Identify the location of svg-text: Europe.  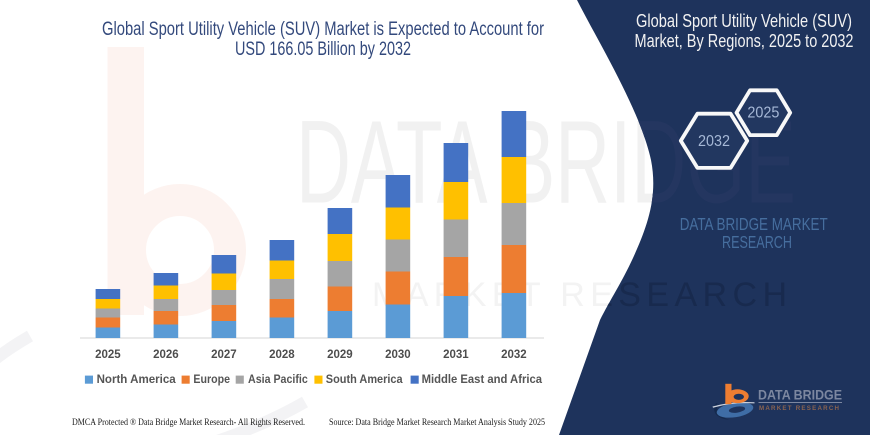
(211, 379).